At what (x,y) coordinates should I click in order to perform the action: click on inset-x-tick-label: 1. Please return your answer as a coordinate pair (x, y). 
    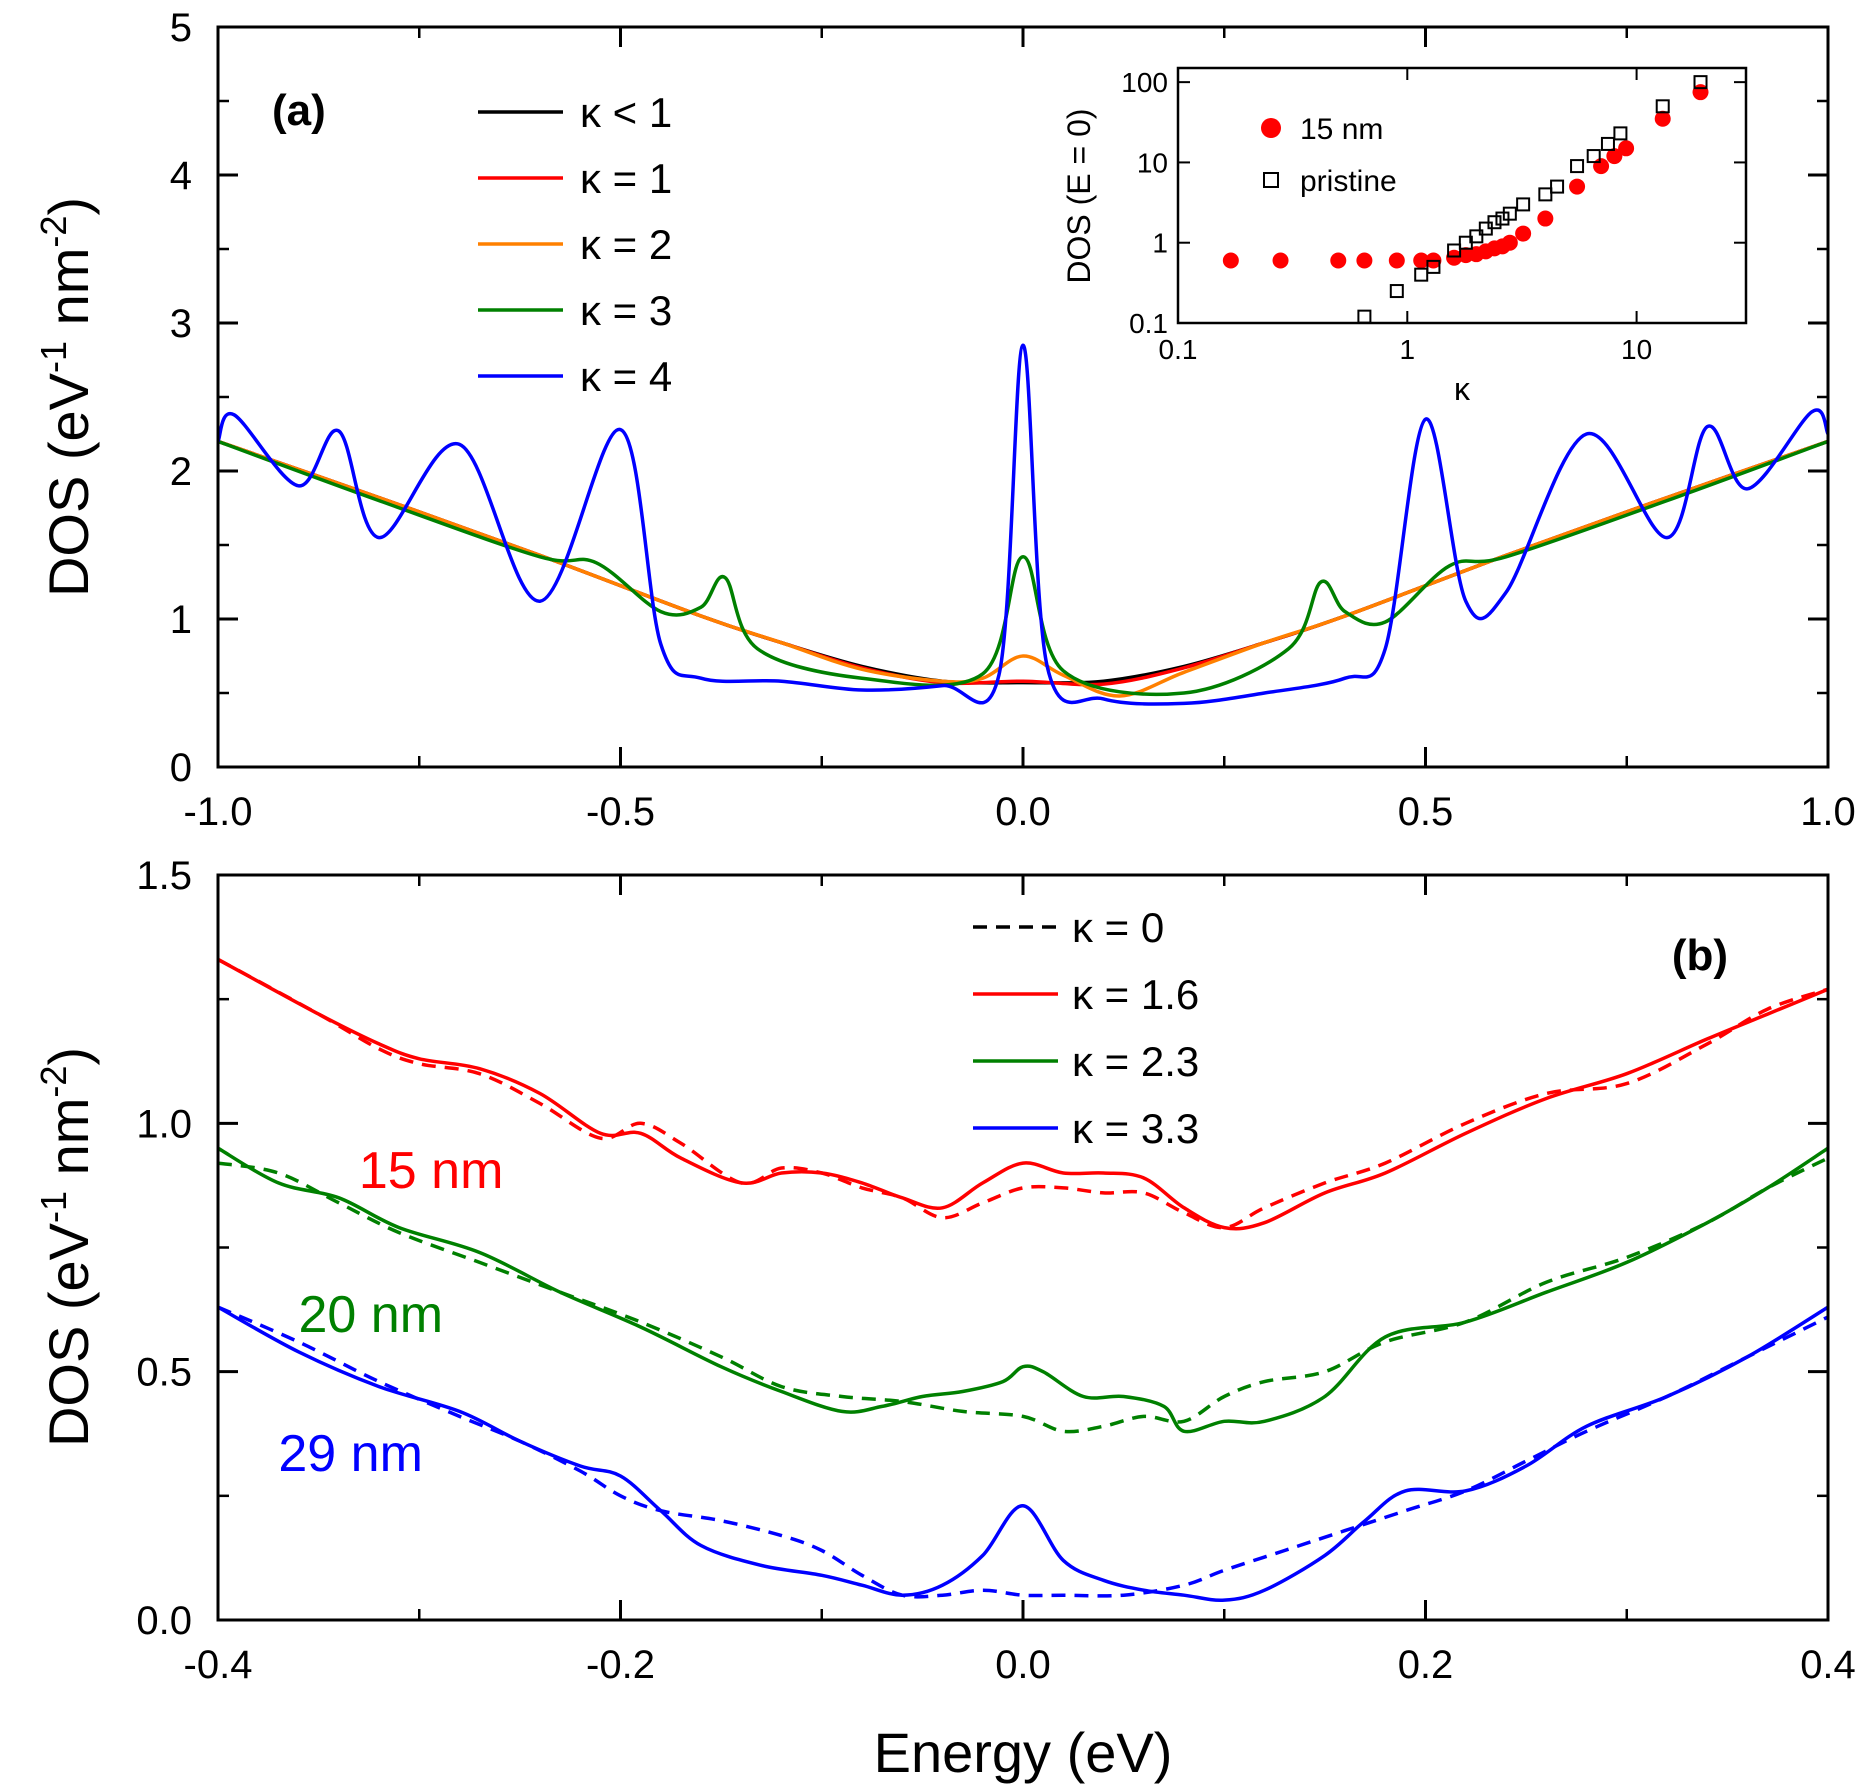
    Looking at the image, I should click on (1408, 349).